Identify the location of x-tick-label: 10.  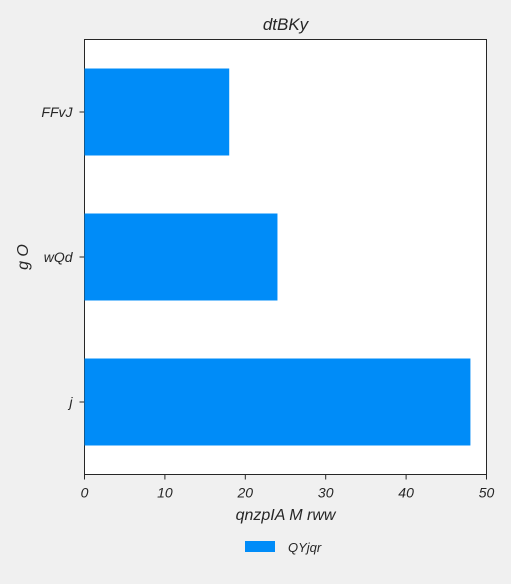
(165, 493).